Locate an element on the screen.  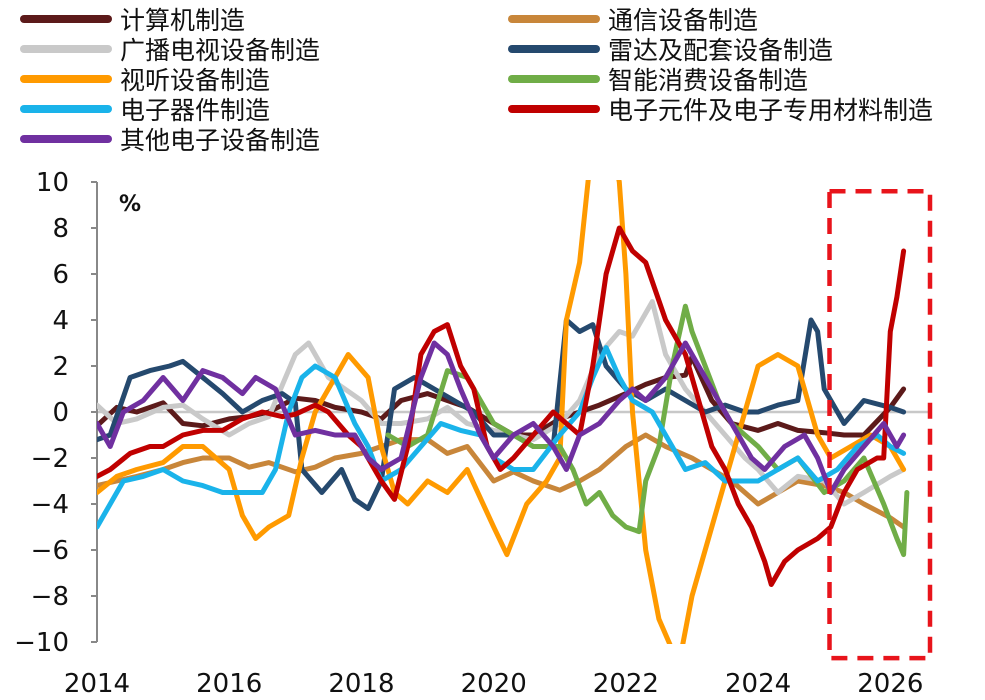
legend-item: 广播电视设备制造 is located at coordinates (170, 49).